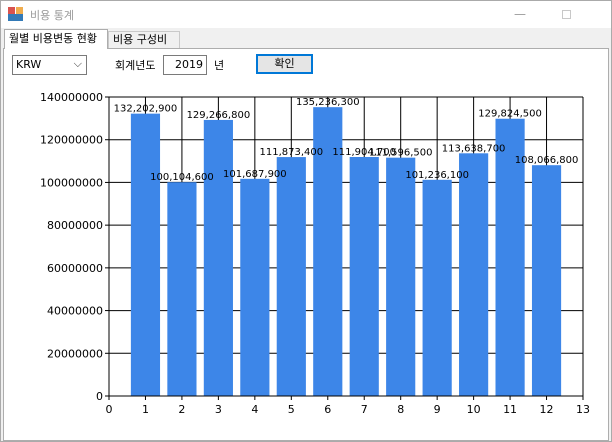  What do you see at coordinates (71, 140) in the screenshot?
I see `y-tick-label: 120000000` at bounding box center [71, 140].